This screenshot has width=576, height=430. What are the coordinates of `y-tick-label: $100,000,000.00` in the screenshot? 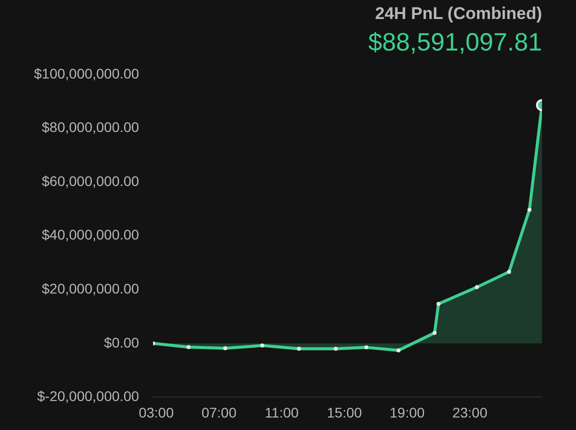 It's located at (87, 73).